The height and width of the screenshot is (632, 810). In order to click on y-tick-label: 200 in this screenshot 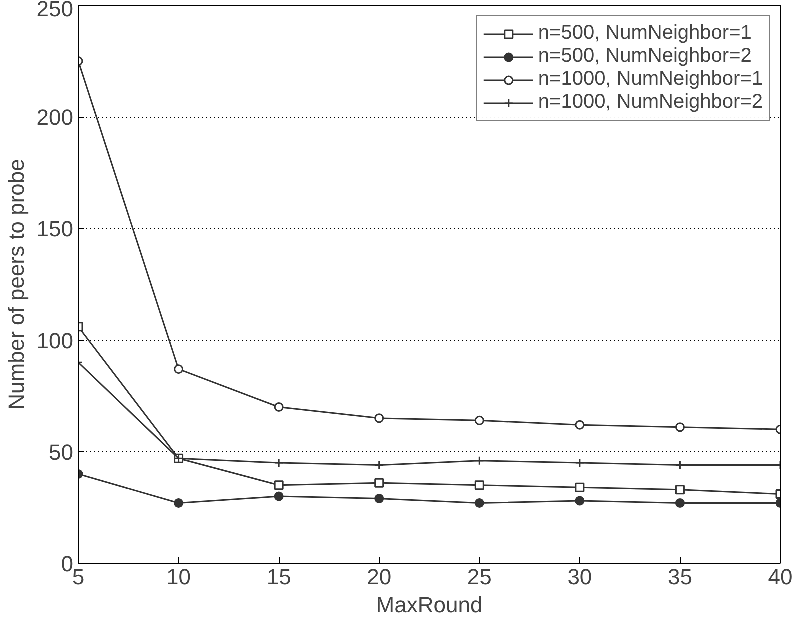, I will do `click(55, 117)`.